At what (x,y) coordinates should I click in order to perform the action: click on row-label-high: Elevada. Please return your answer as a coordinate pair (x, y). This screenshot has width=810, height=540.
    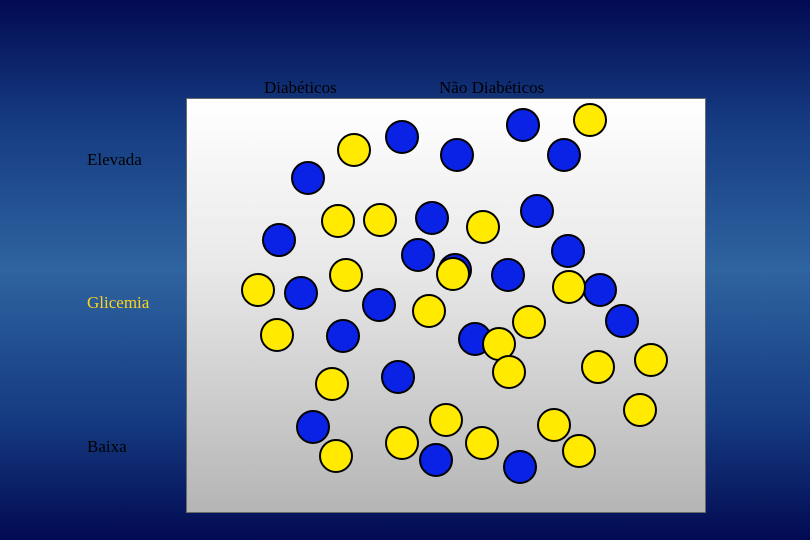
    Looking at the image, I should click on (114, 159).